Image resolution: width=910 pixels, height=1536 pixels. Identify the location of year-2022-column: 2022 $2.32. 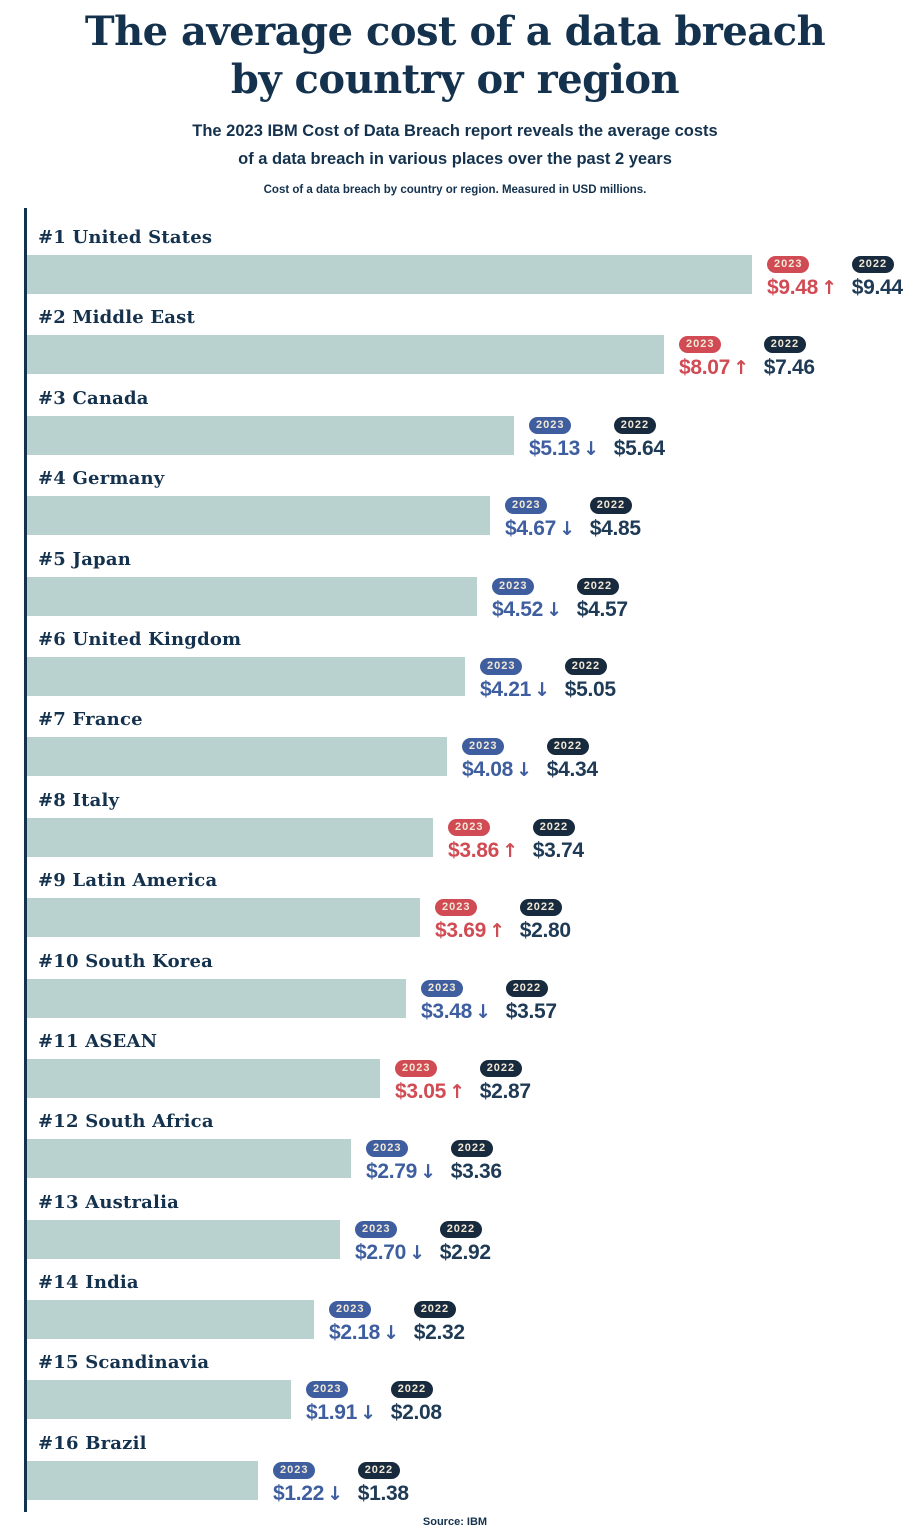
(439, 1322).